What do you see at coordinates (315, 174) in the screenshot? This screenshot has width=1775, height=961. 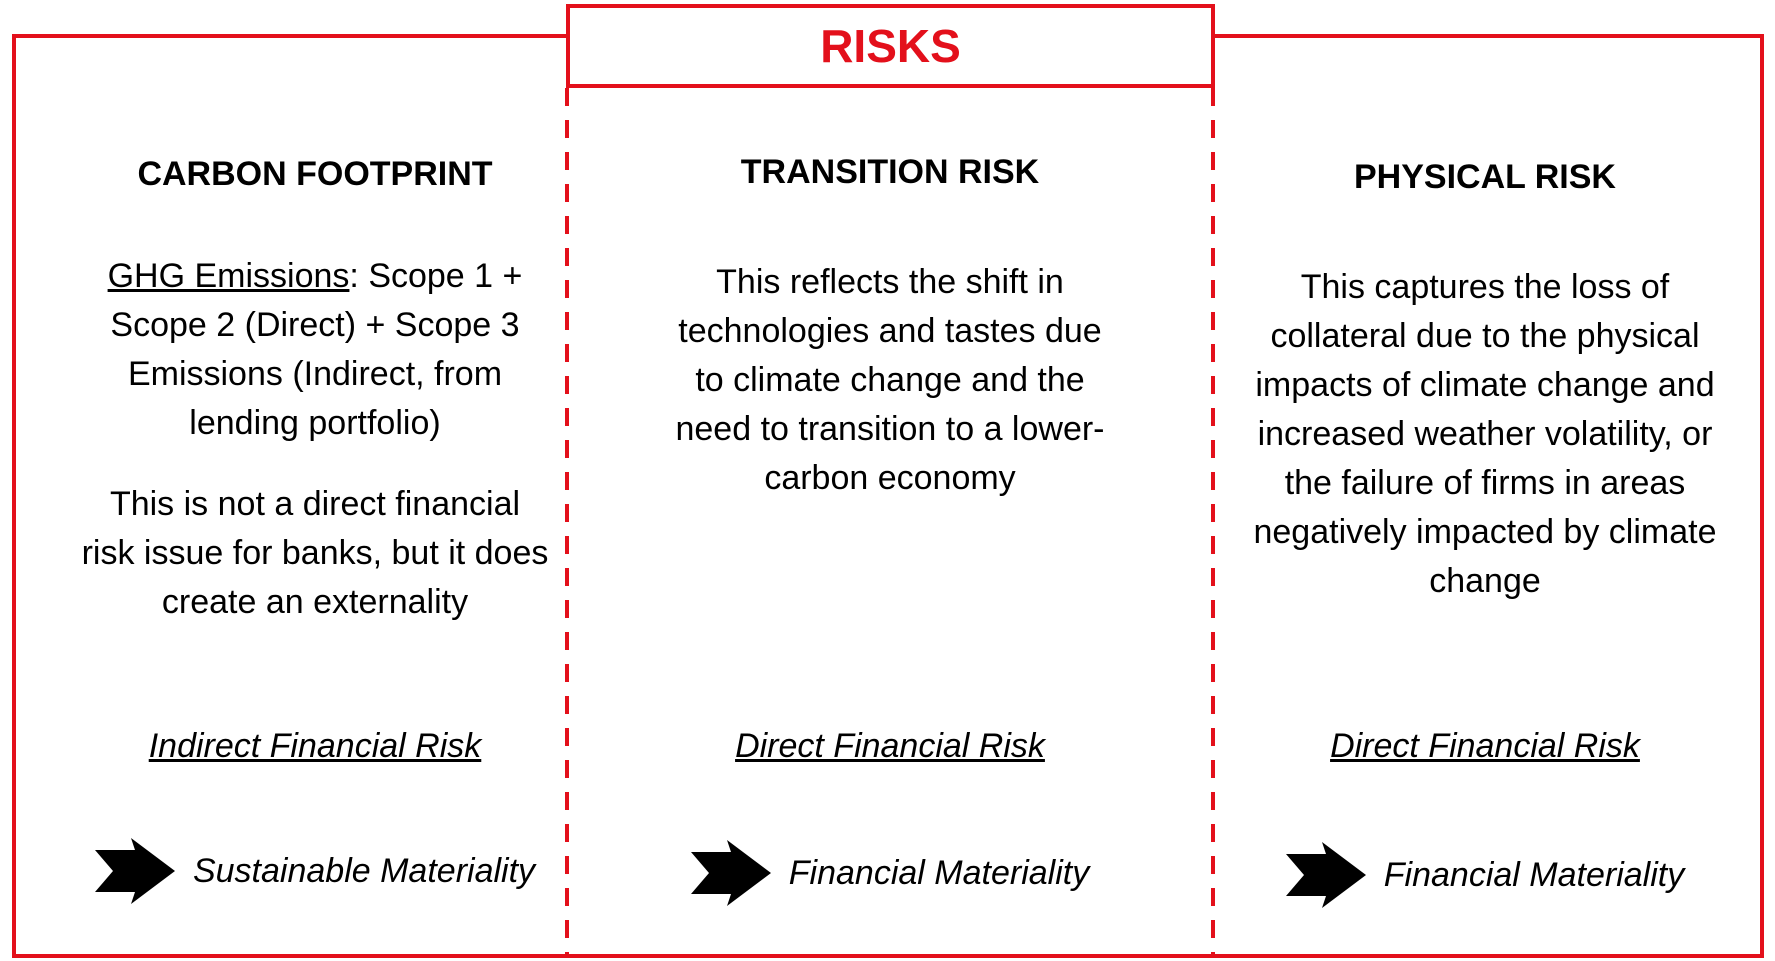 I see `heading: CARBON FOOTPRINT` at bounding box center [315, 174].